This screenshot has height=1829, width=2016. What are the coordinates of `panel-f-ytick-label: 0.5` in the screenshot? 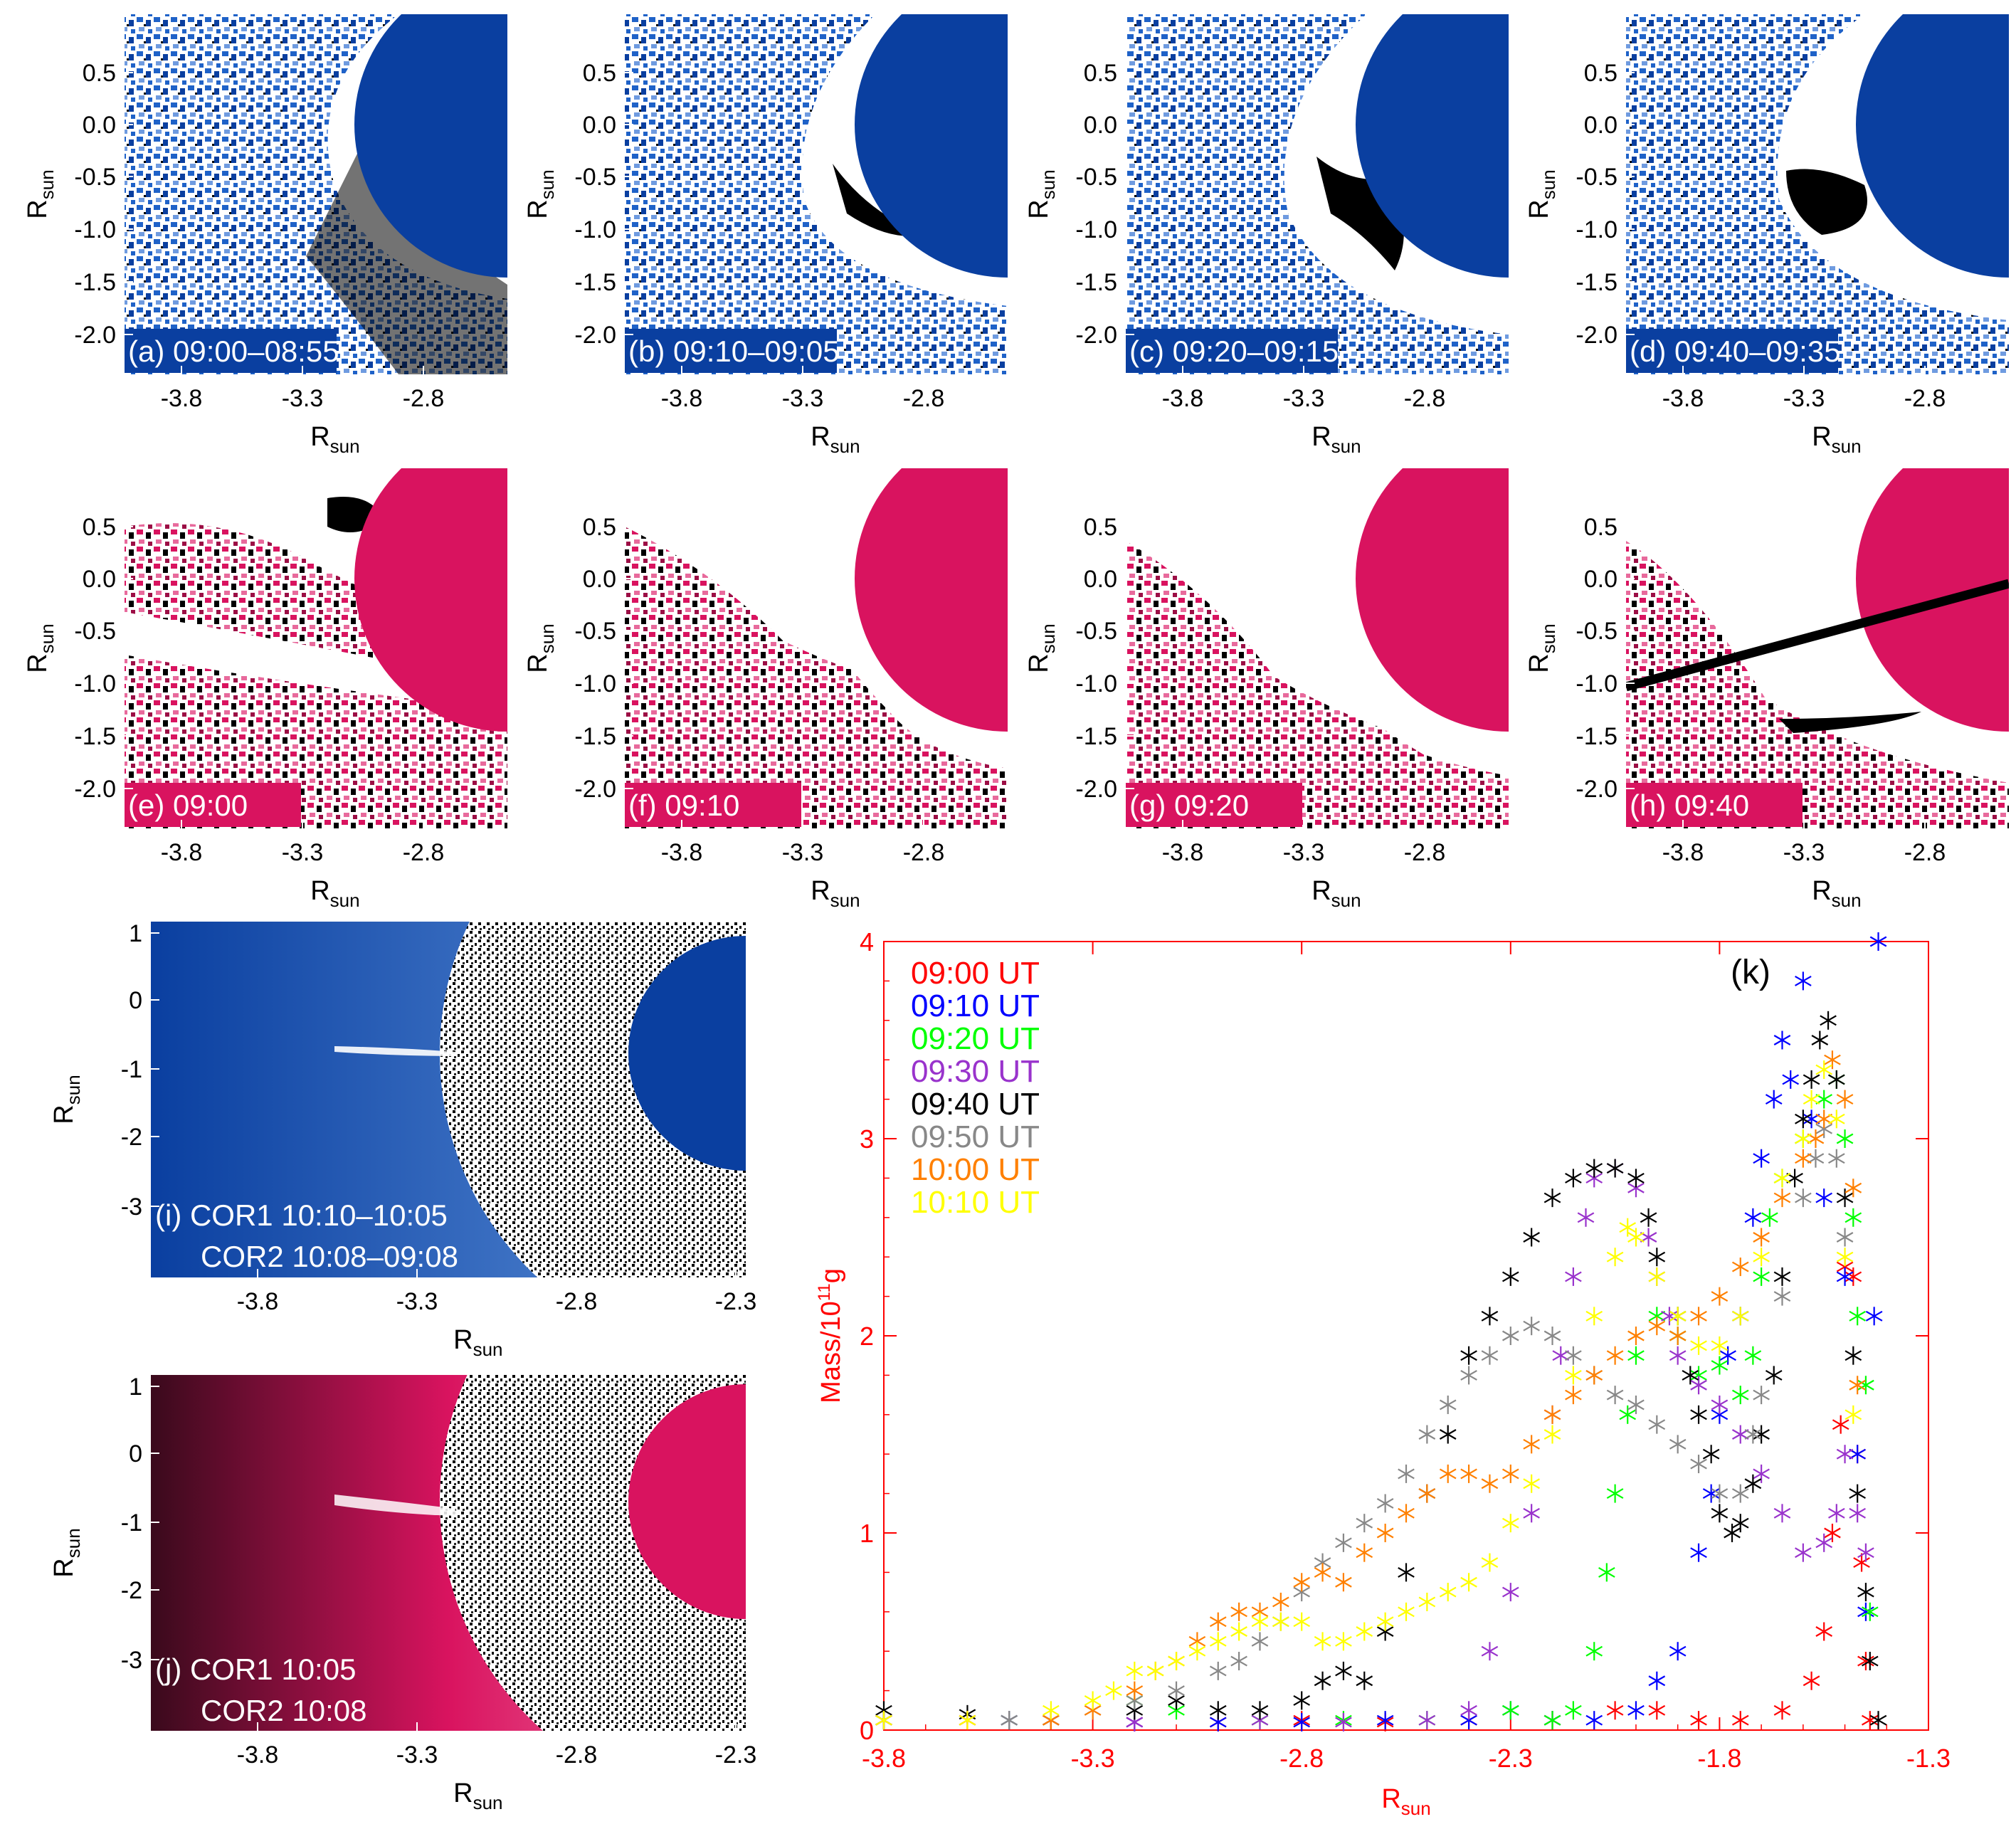 It's located at (599, 527).